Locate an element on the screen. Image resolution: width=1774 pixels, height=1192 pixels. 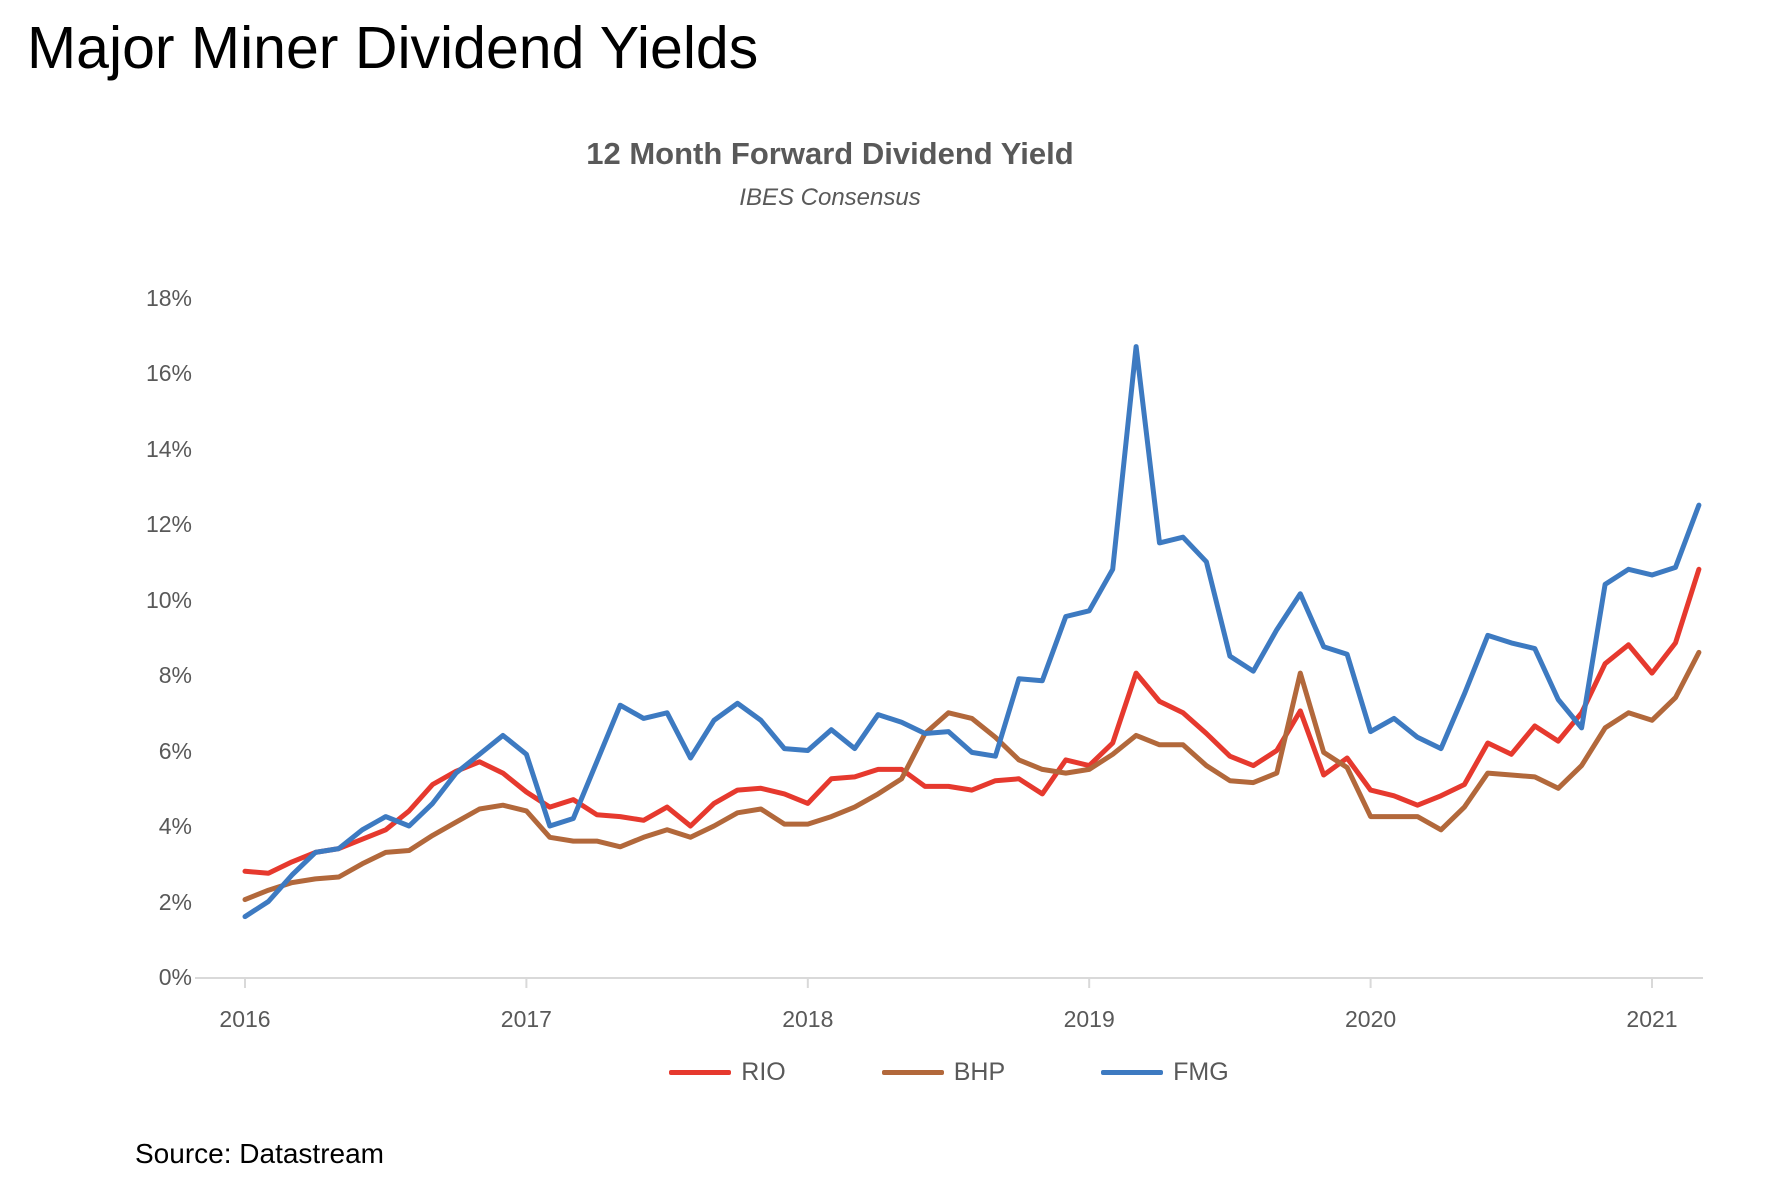
chart-title: 12 Month Forward Dividend Yield is located at coordinates (830, 153).